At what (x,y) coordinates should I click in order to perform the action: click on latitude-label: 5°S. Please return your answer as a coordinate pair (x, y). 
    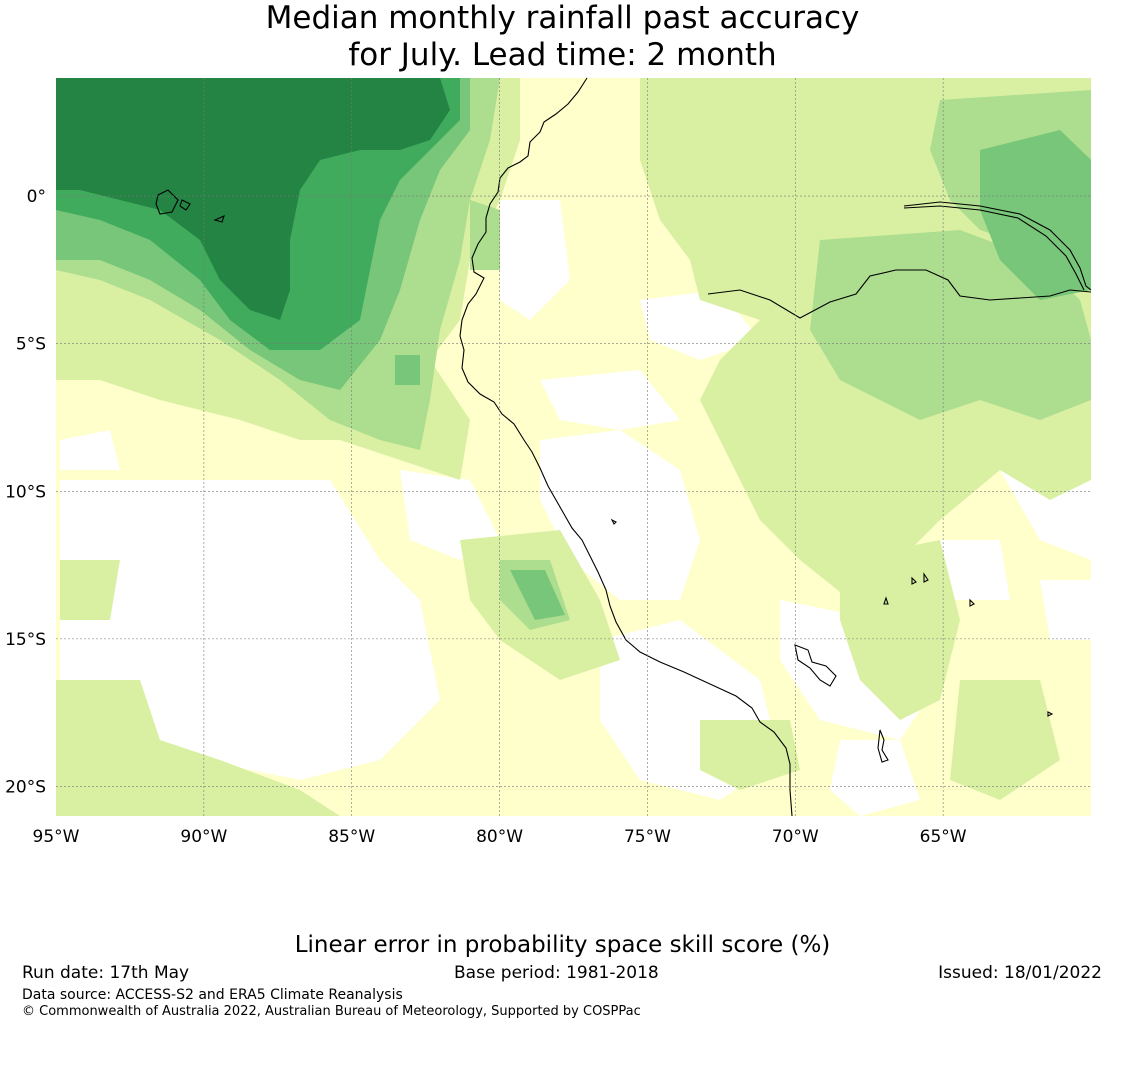
    Looking at the image, I should click on (31, 345).